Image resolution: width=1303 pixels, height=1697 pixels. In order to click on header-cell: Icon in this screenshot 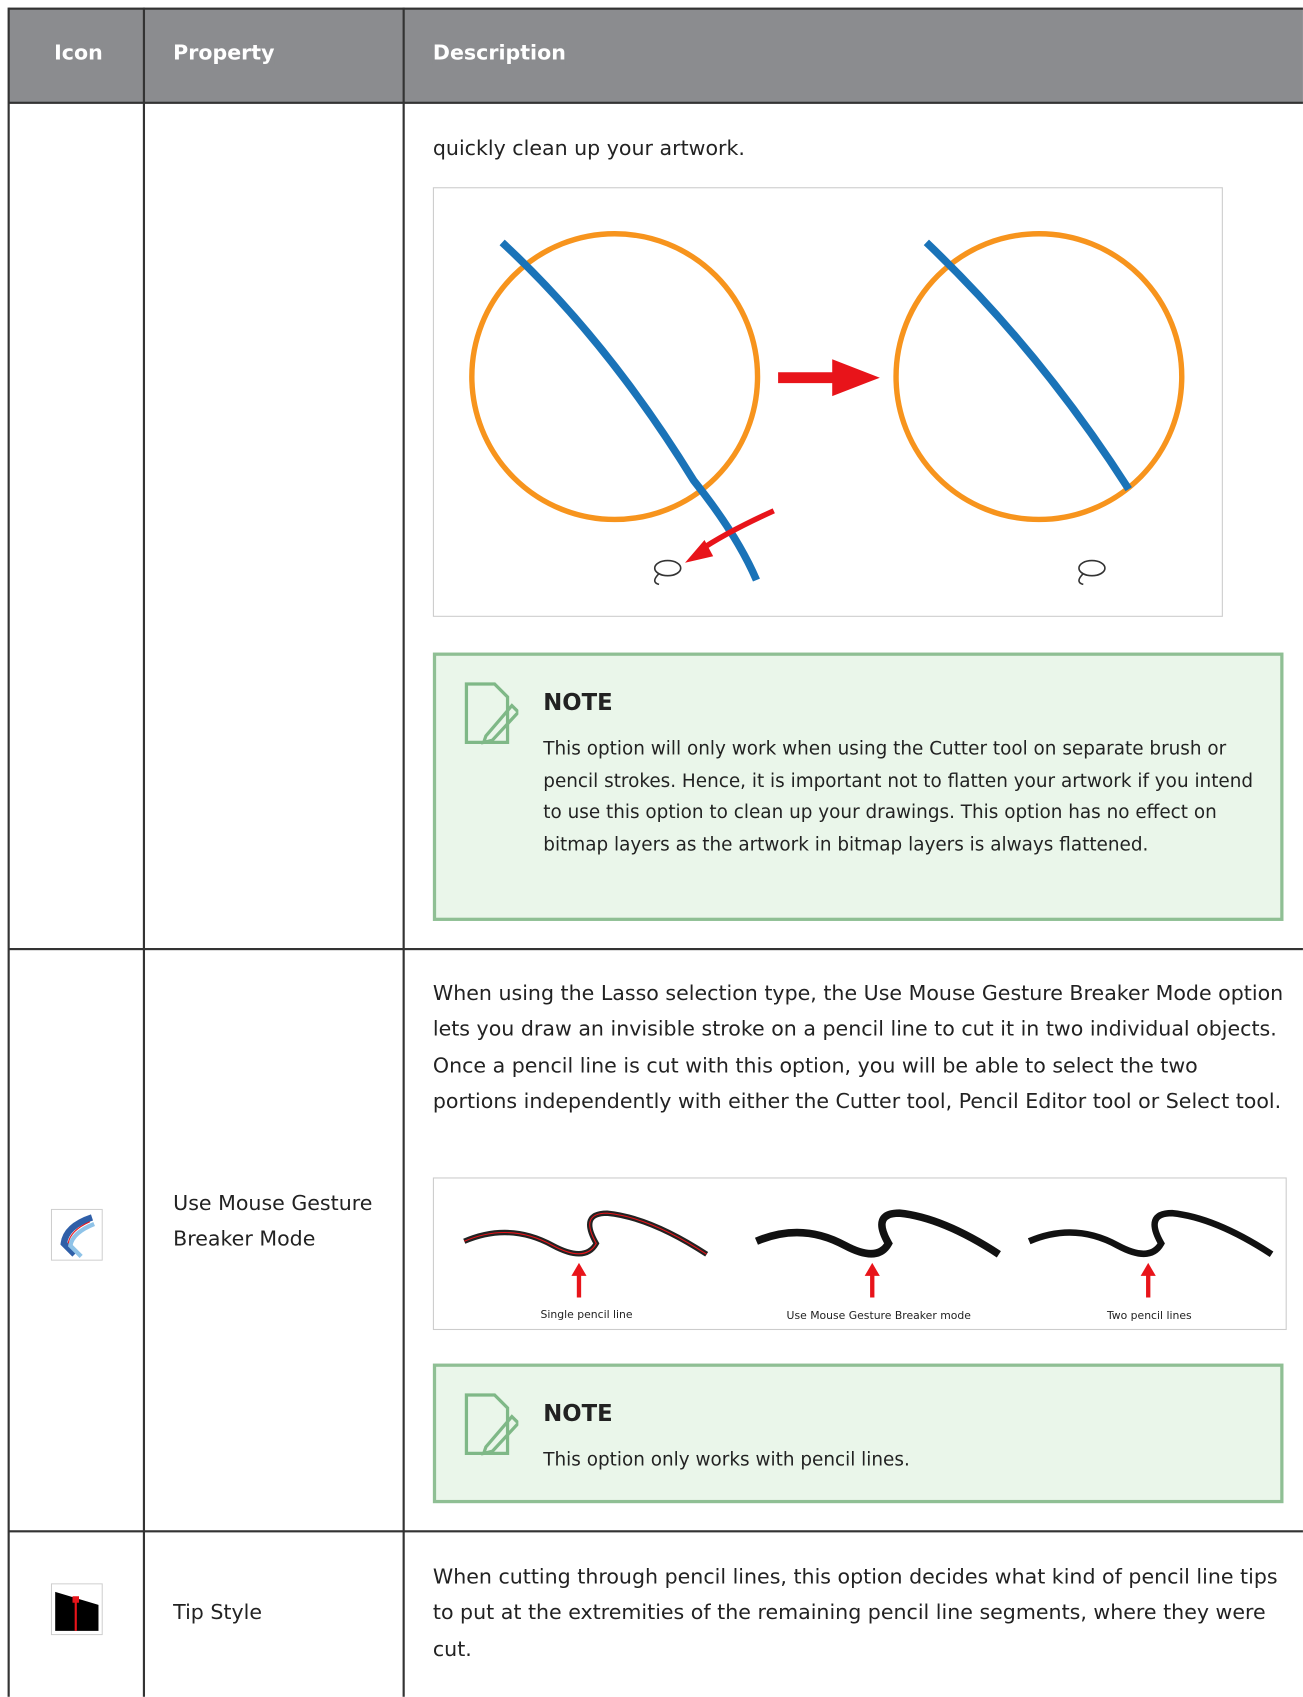, I will do `click(78, 53)`.